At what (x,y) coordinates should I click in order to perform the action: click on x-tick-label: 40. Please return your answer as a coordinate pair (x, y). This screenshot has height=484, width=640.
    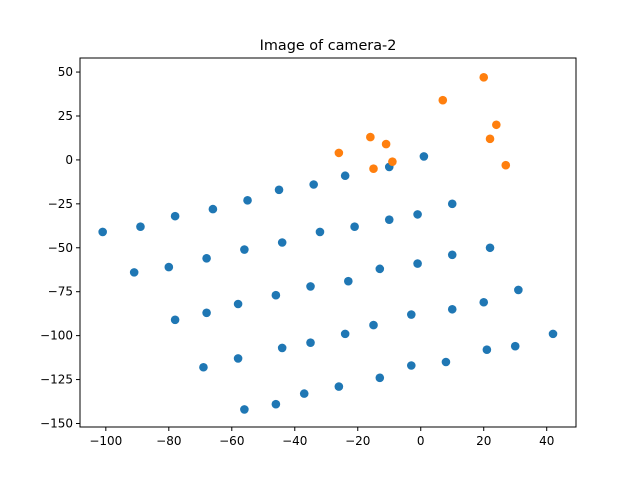
    Looking at the image, I should click on (546, 441).